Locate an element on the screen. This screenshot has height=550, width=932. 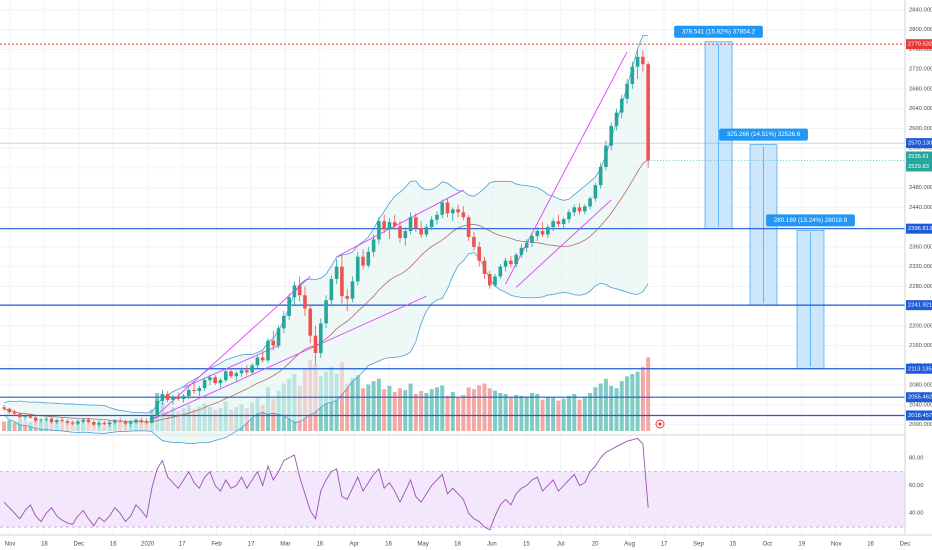
price-tick-label: 2800.000 is located at coordinates (920, 30).